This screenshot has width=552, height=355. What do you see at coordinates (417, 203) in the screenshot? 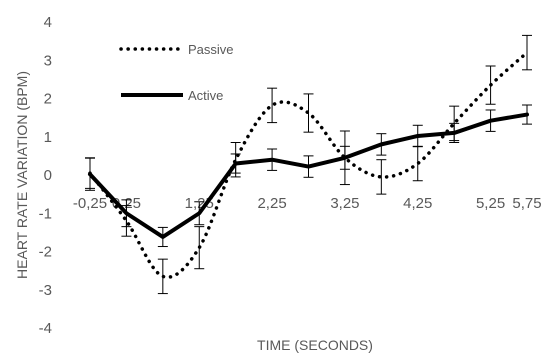
I see `x-tick-label: 4,25` at bounding box center [417, 203].